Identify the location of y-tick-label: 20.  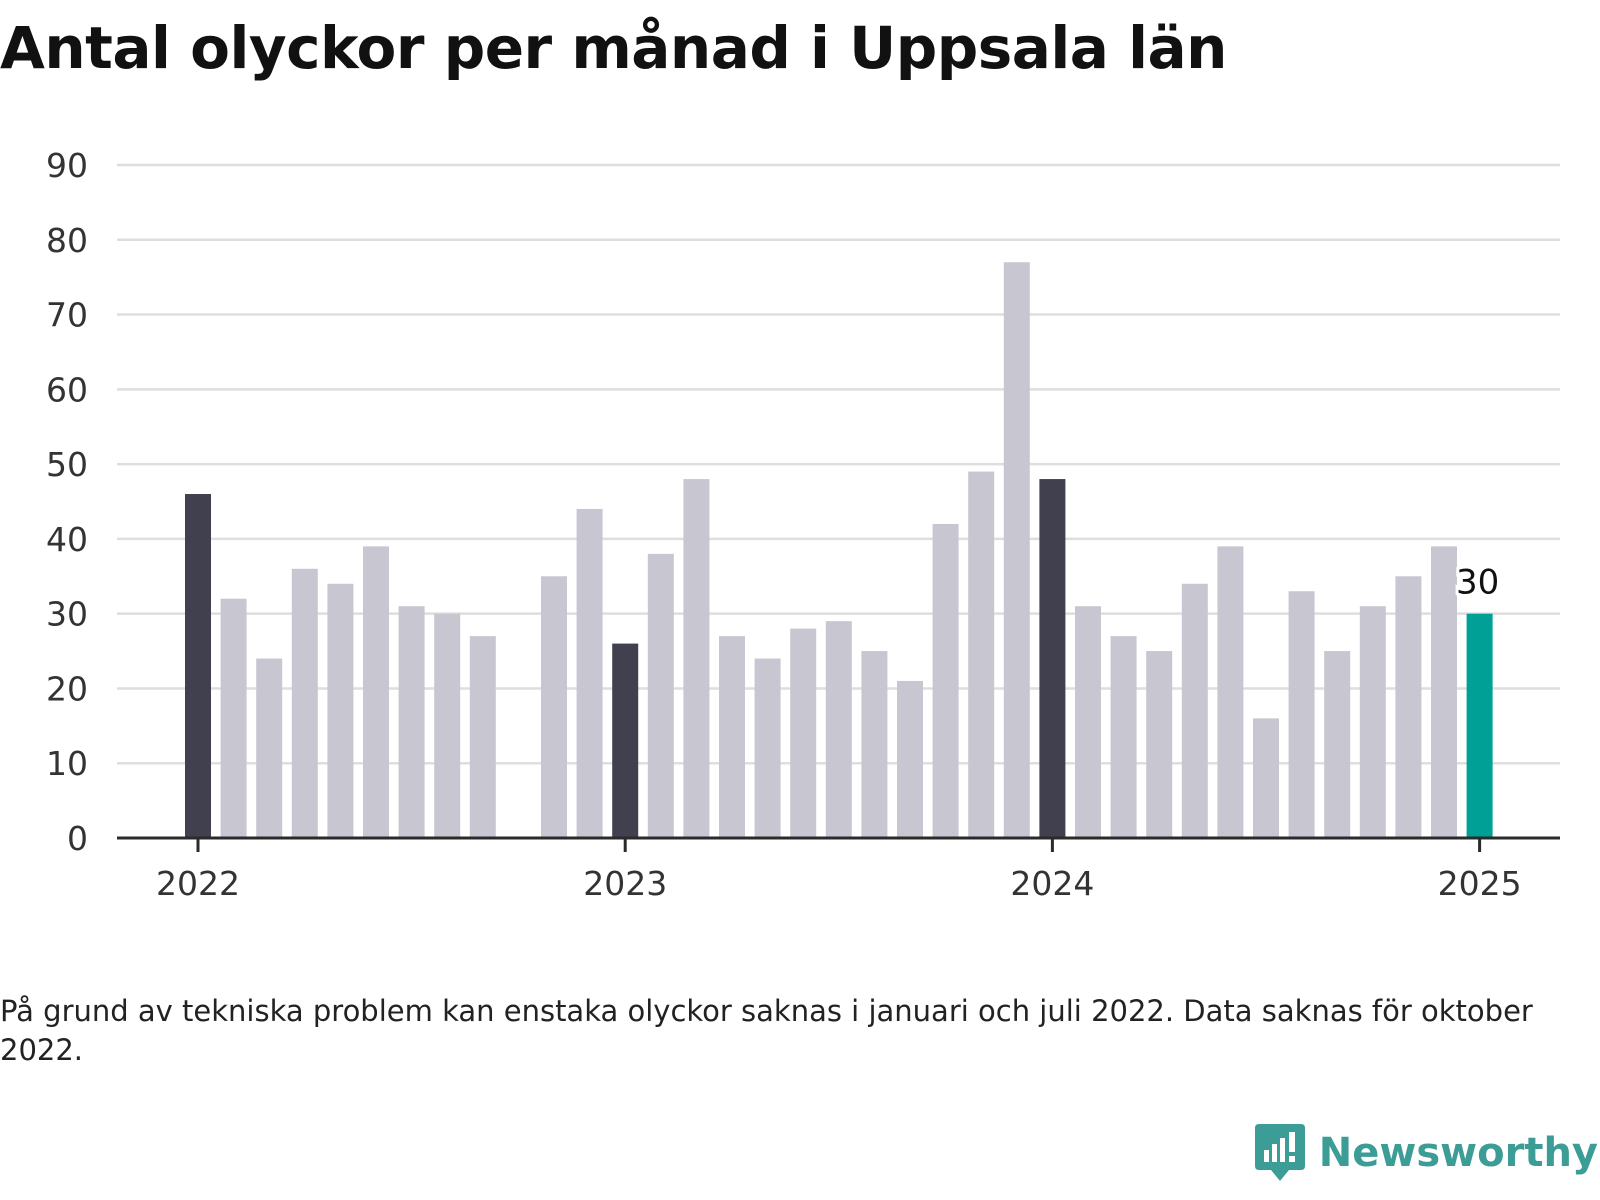
(67, 688).